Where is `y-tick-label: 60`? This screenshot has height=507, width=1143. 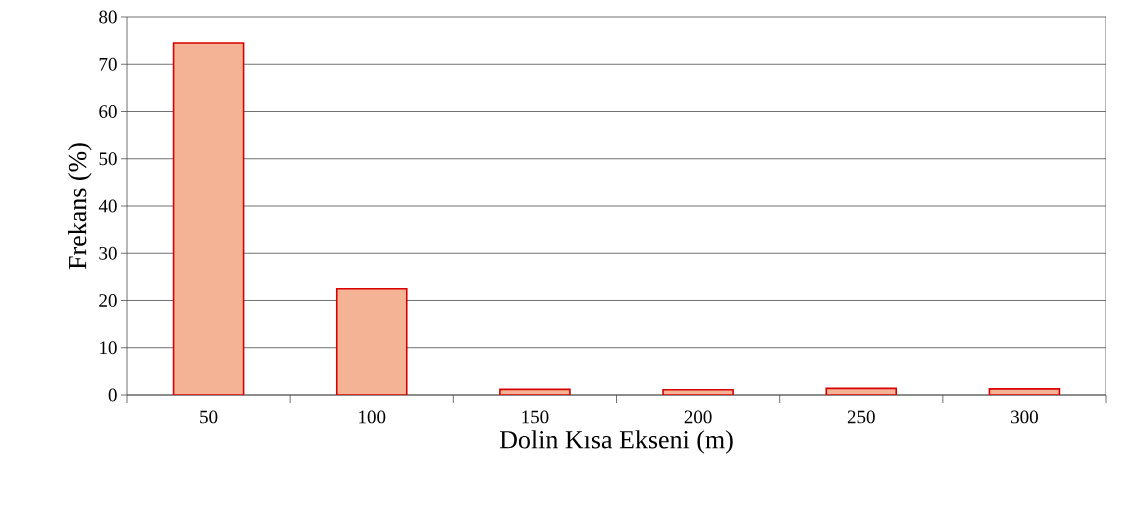
y-tick-label: 60 is located at coordinates (108, 111).